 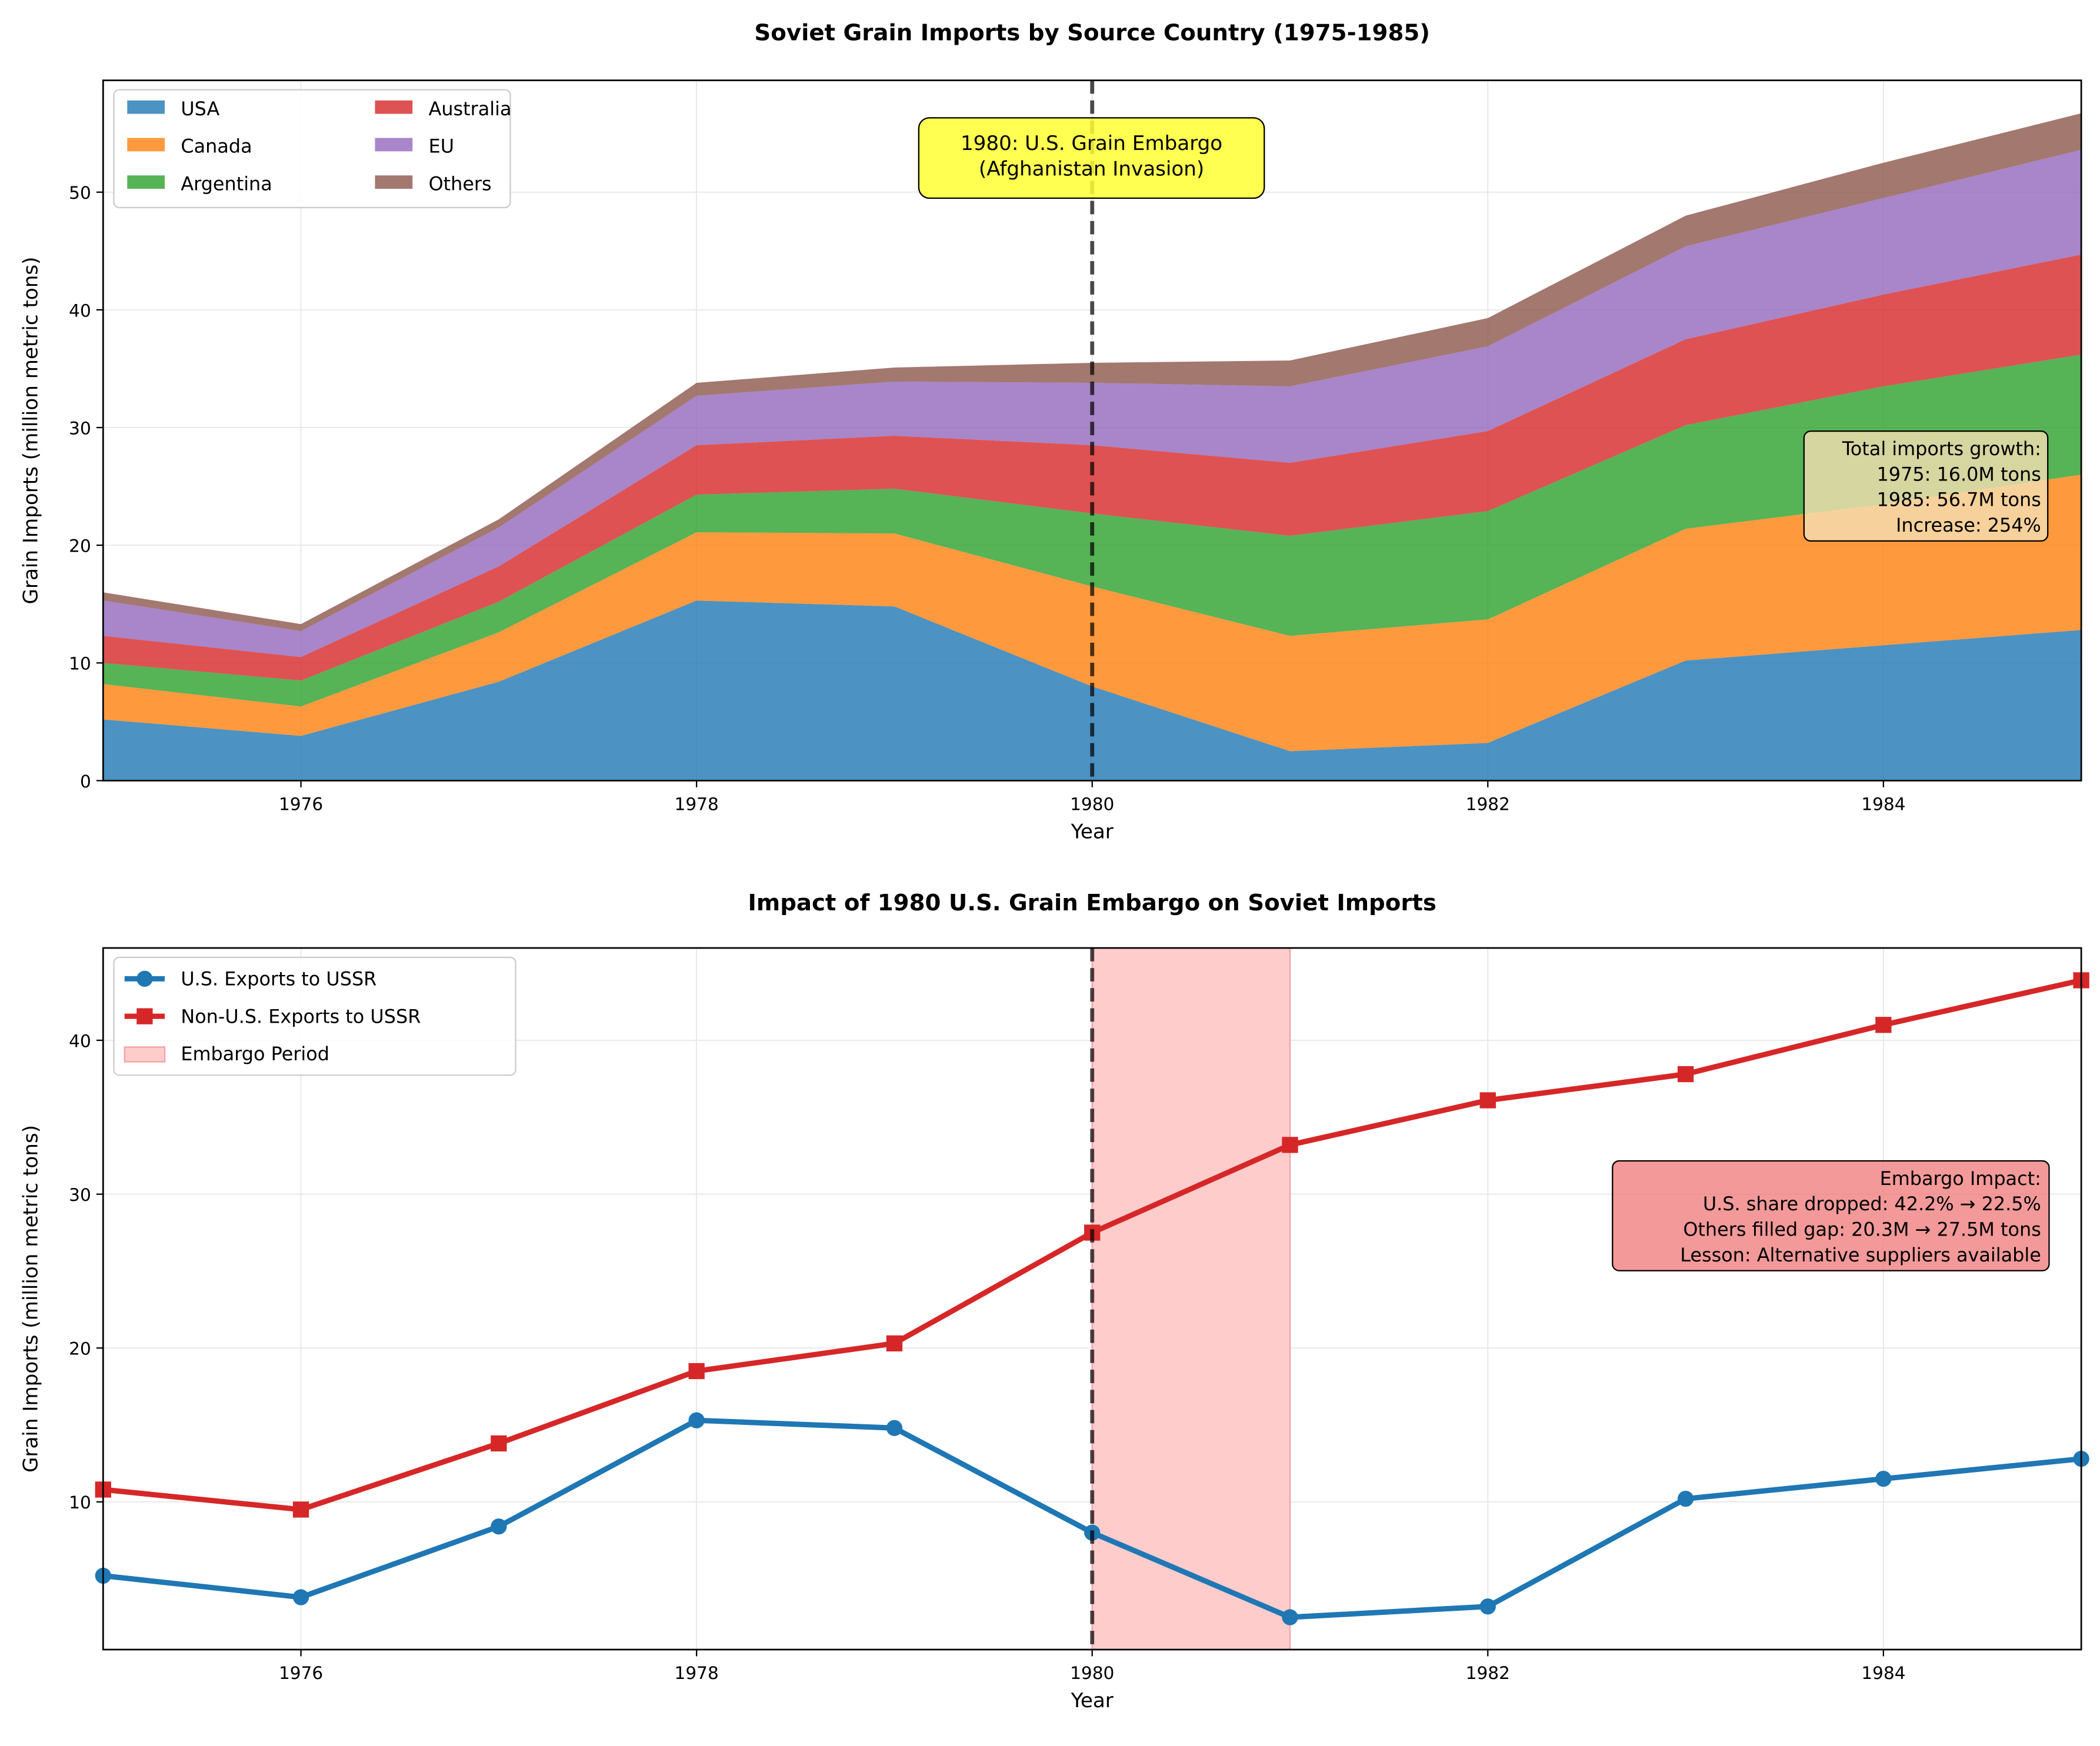 I want to click on embargo-annotation-text: (Afghanistan Invasion), so click(x=1091, y=169).